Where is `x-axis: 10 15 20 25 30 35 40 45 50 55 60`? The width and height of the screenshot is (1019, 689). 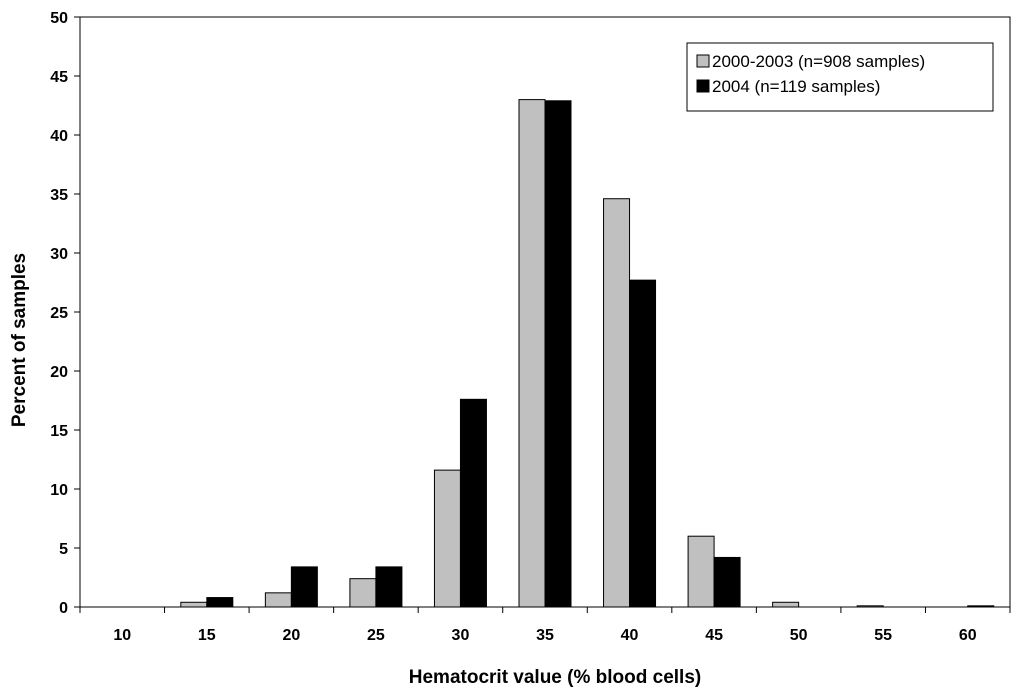 x-axis: 10 15 20 25 30 35 40 45 50 55 60 is located at coordinates (545, 625).